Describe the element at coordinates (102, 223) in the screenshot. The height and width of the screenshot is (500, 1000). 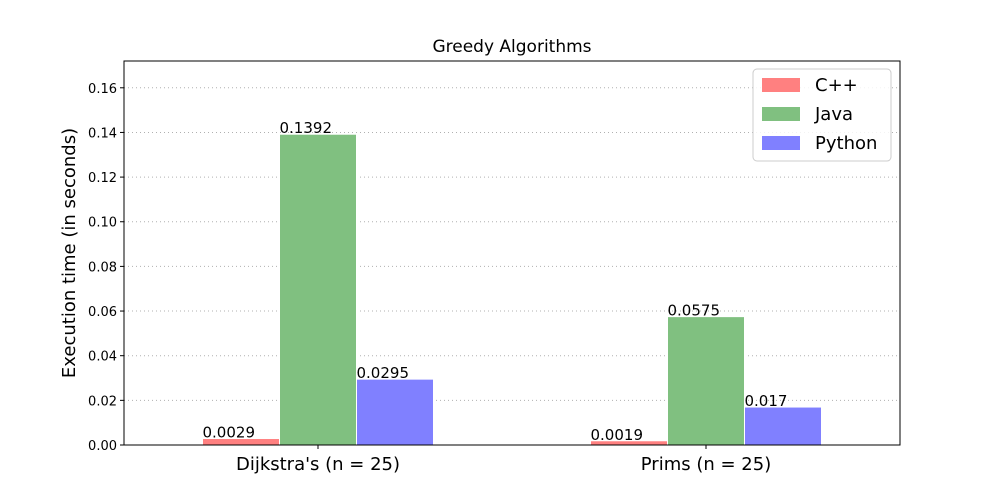
I see `y-tick-label: 0.10` at that location.